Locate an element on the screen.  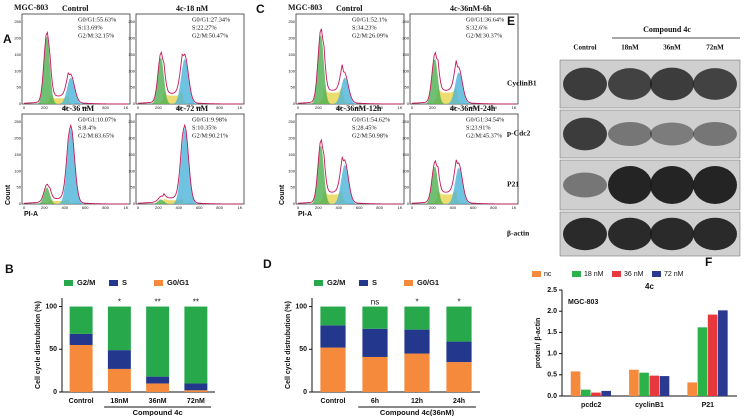
plot-stat: S:23.91% is located at coordinates (478, 127).